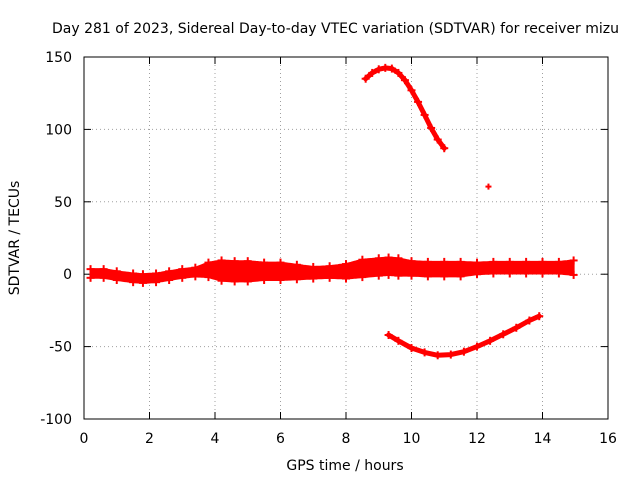  Describe the element at coordinates (58, 130) in the screenshot. I see `y-tick-label: 100` at that location.